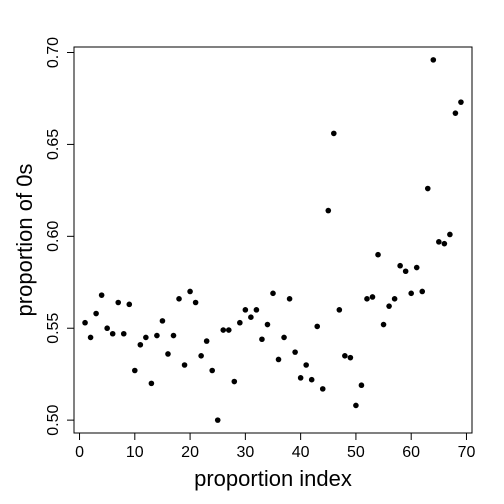 This screenshot has width=504, height=504. I want to click on y-tick-label: 0.60, so click(53, 236).